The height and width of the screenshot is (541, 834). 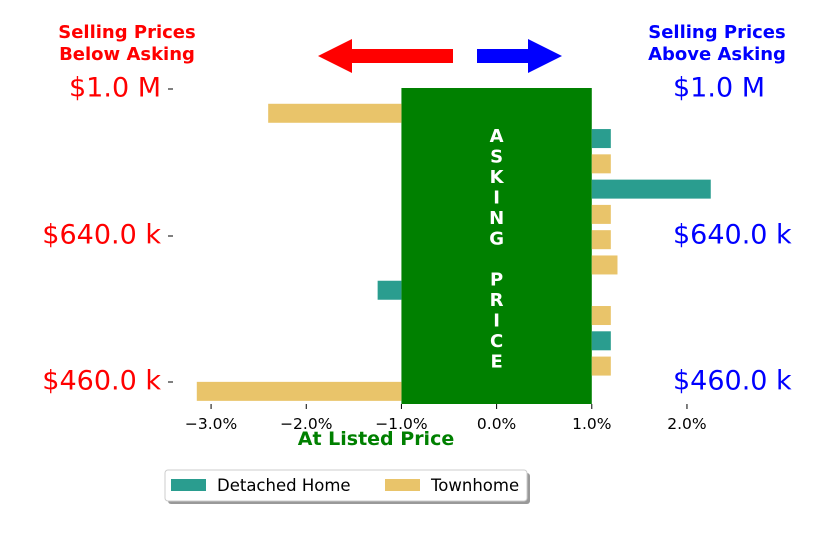 What do you see at coordinates (496, 239) in the screenshot?
I see `band-letter: G` at bounding box center [496, 239].